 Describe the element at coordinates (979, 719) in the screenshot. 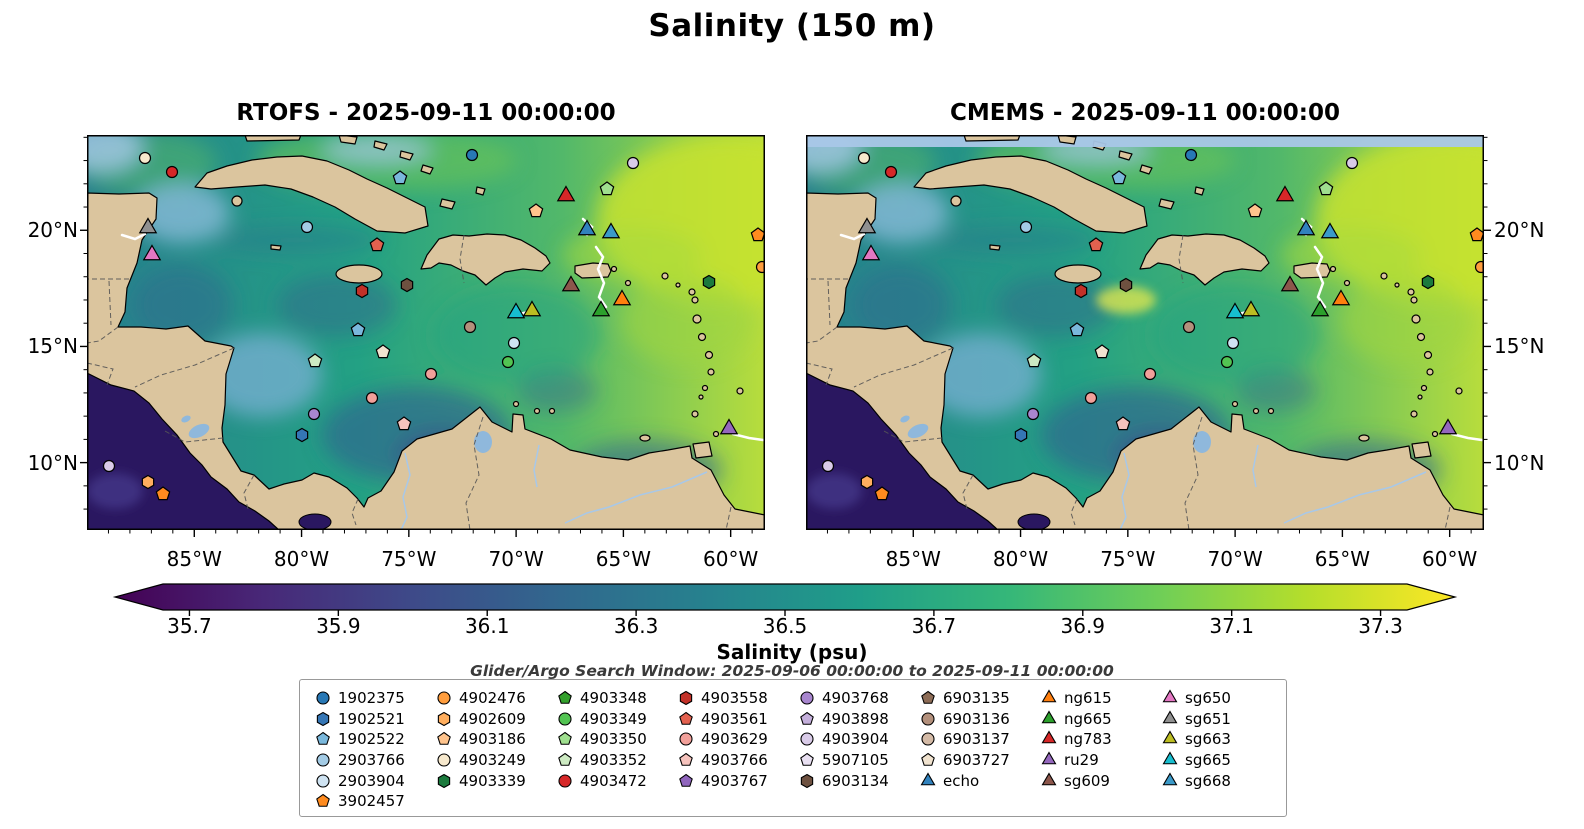

I see `legend-entry-6903136: 6903136` at that location.